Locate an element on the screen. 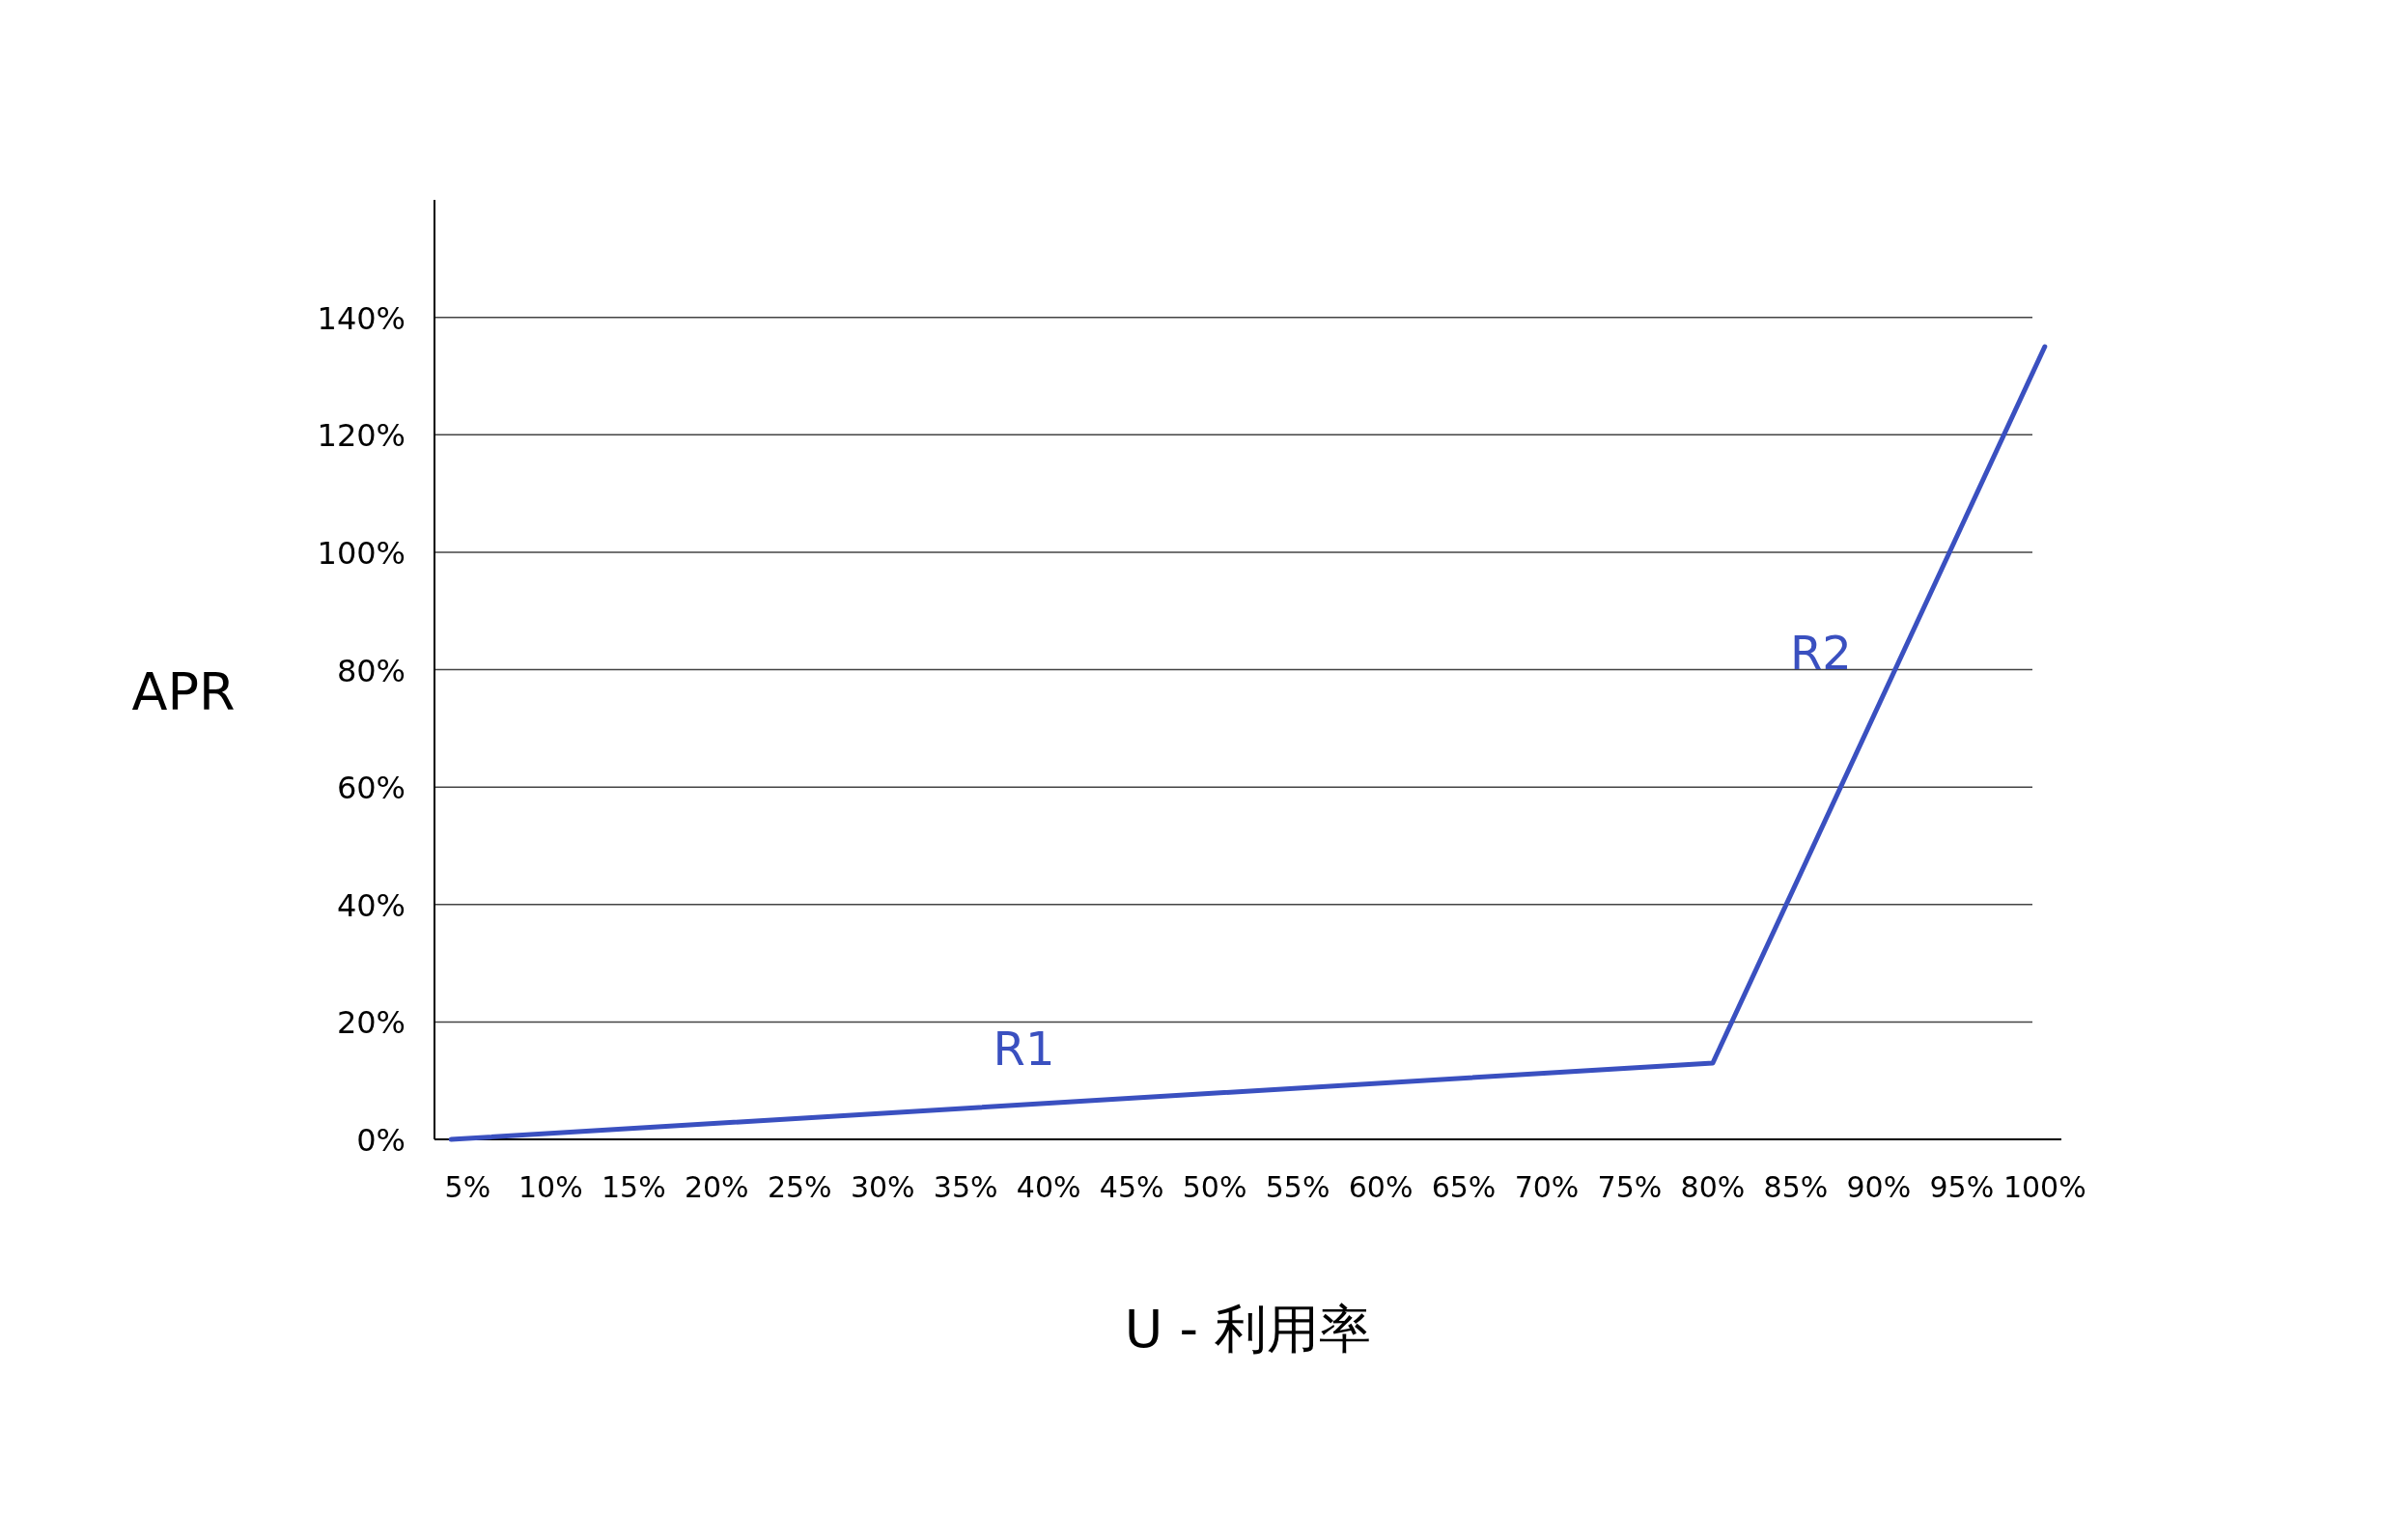 This screenshot has width=2408, height=1514. x-tick-label: 45% is located at coordinates (1132, 1187).